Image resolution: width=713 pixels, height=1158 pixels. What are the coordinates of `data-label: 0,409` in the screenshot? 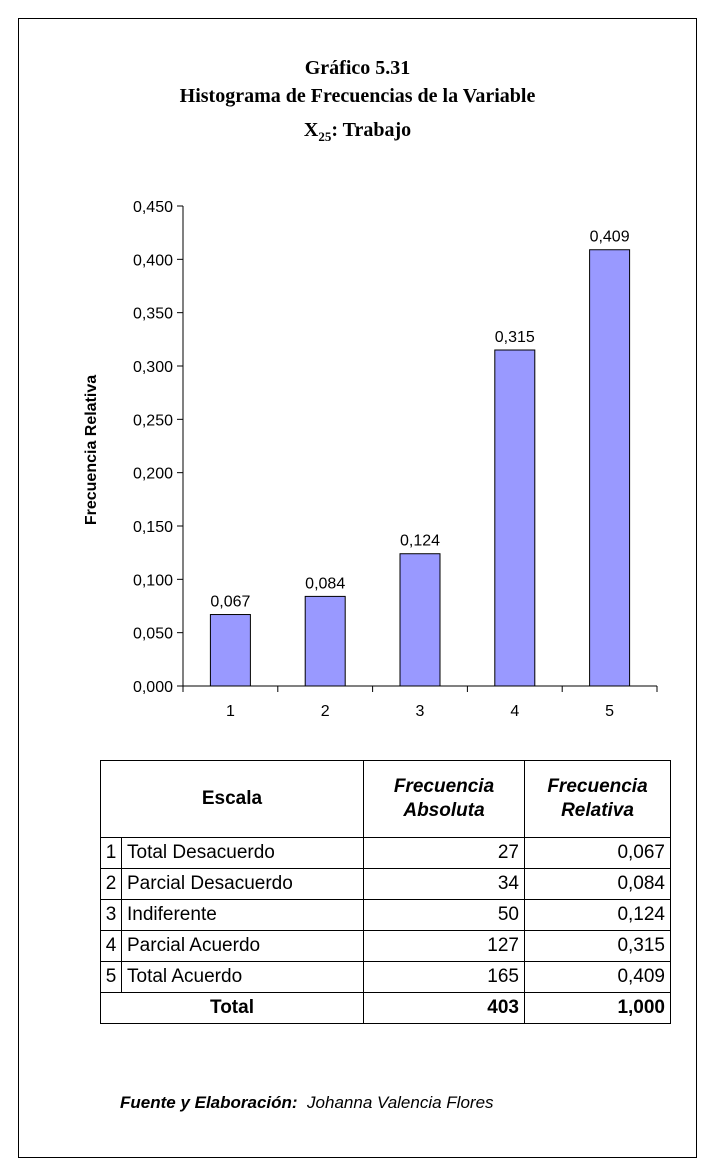 It's located at (610, 237).